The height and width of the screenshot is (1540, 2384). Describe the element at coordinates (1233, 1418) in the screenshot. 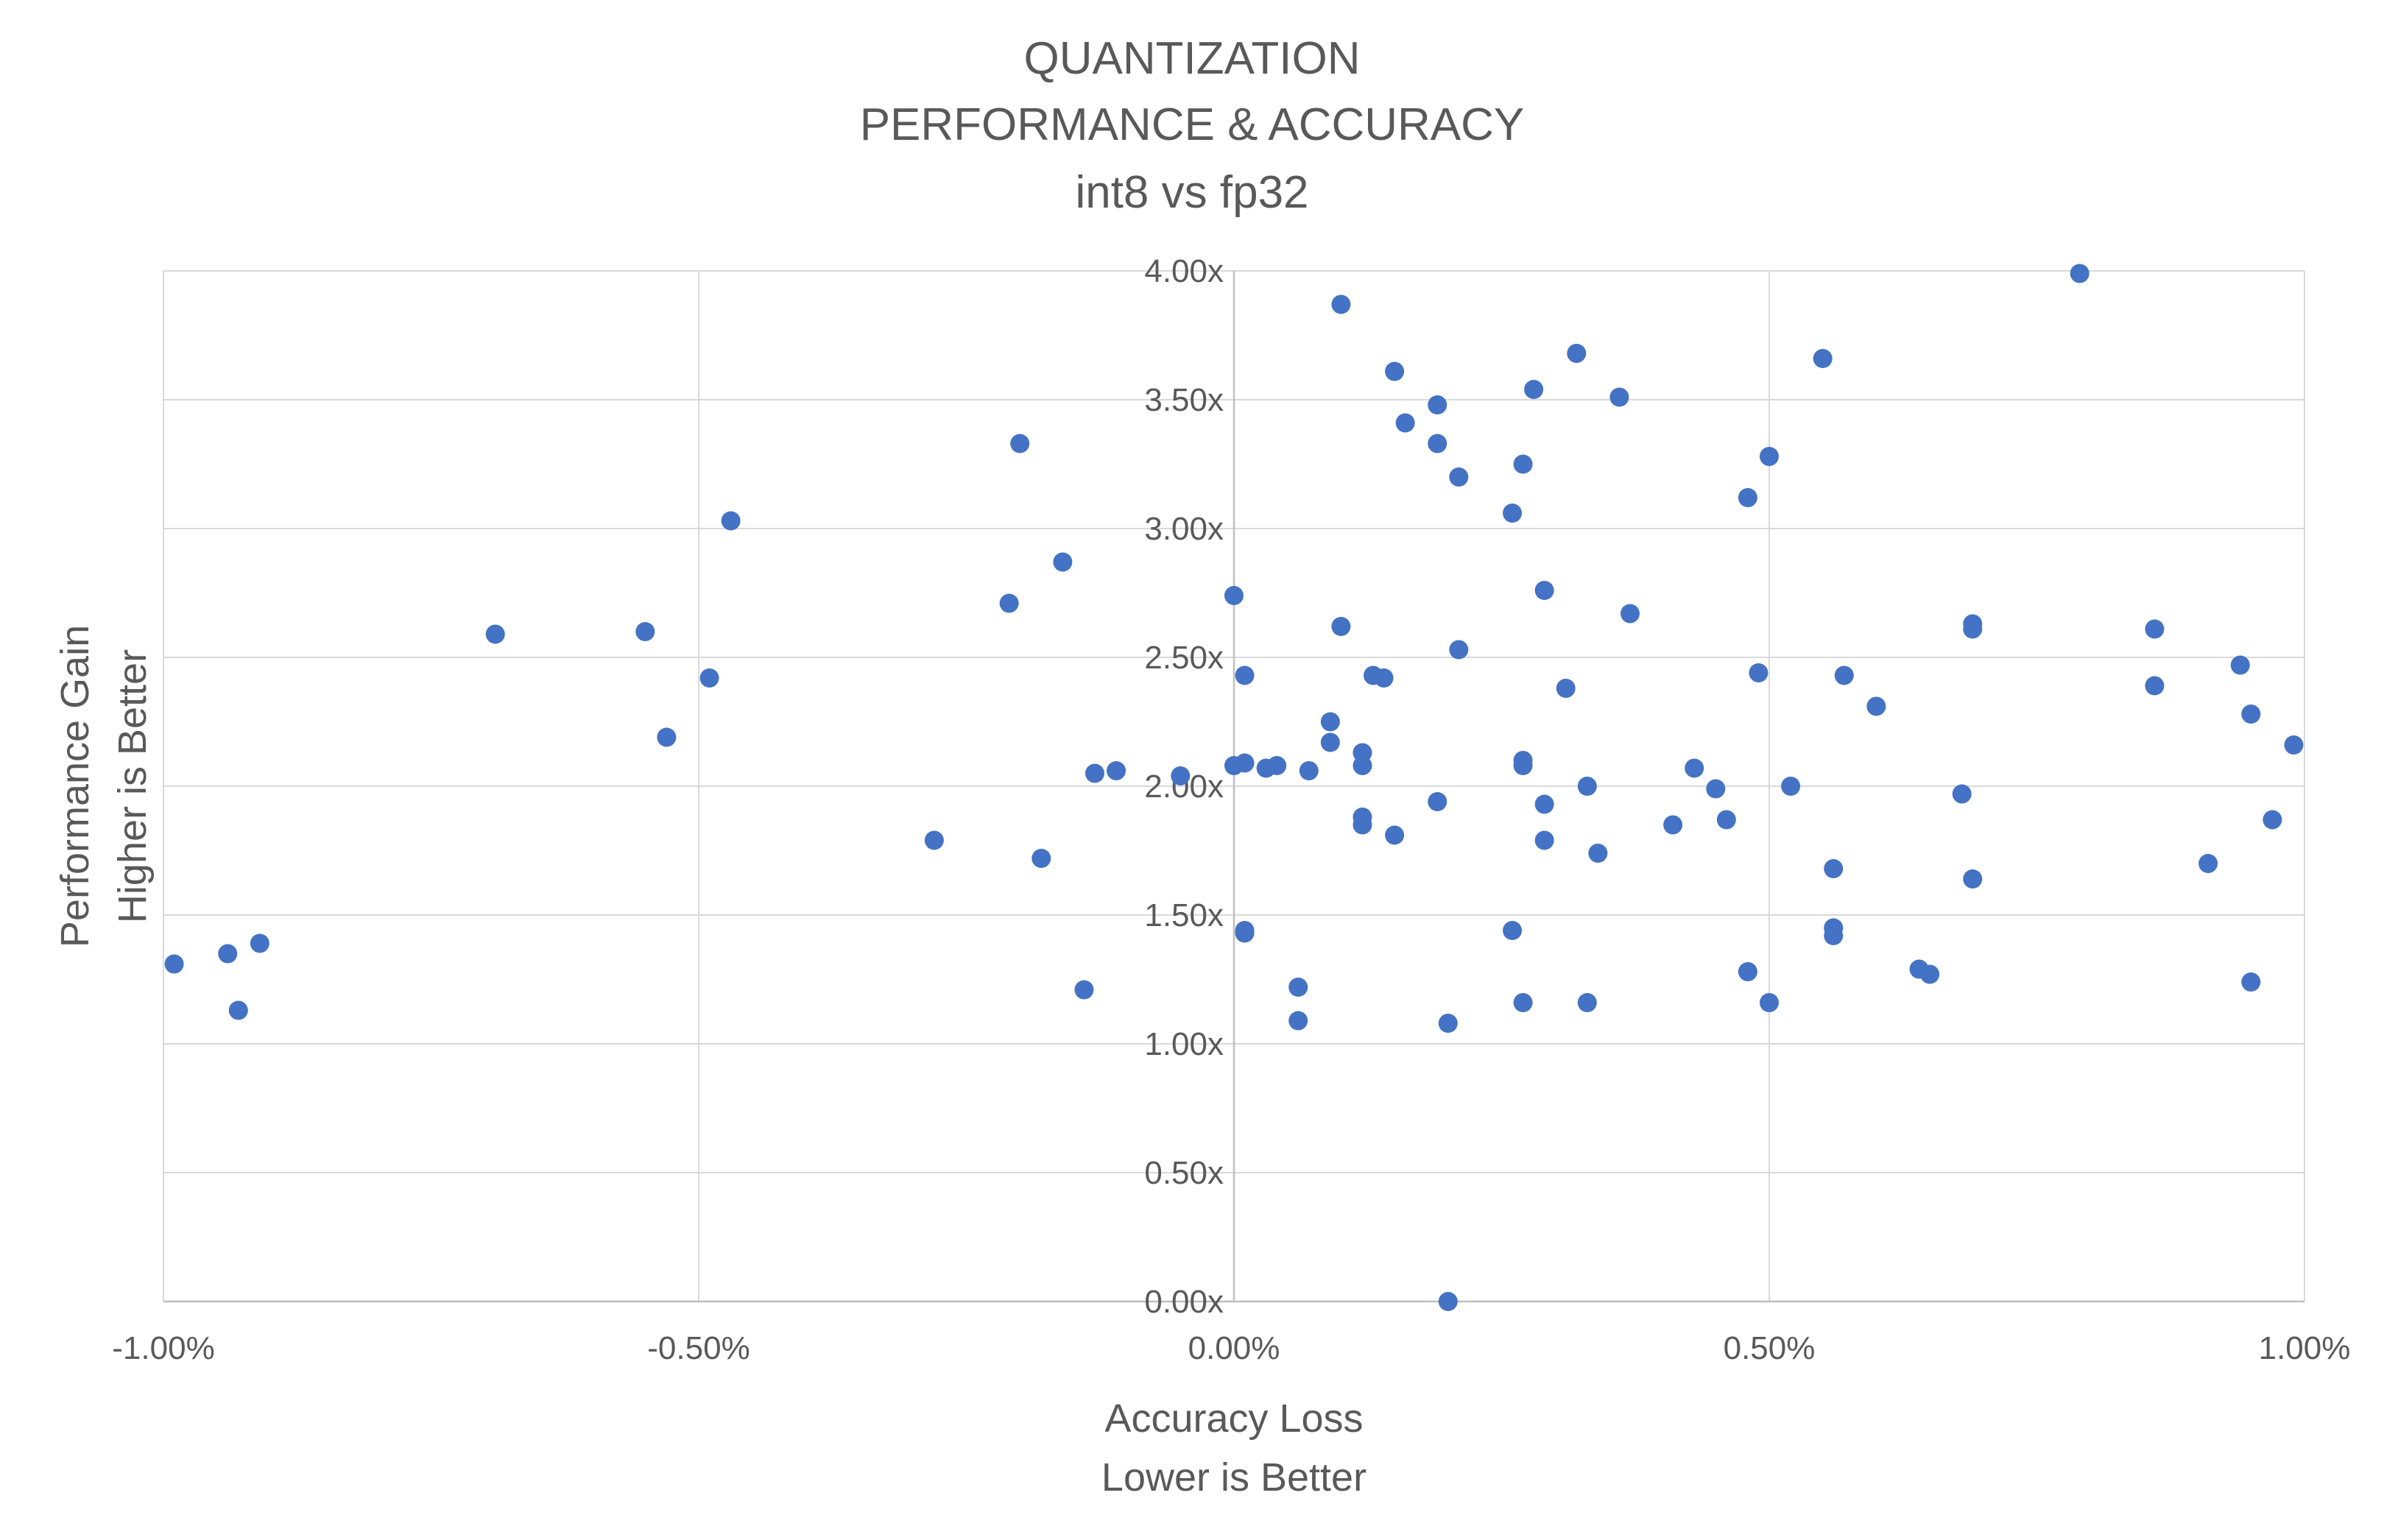

I see `x-axis-title-line: Accuracy Loss` at that location.